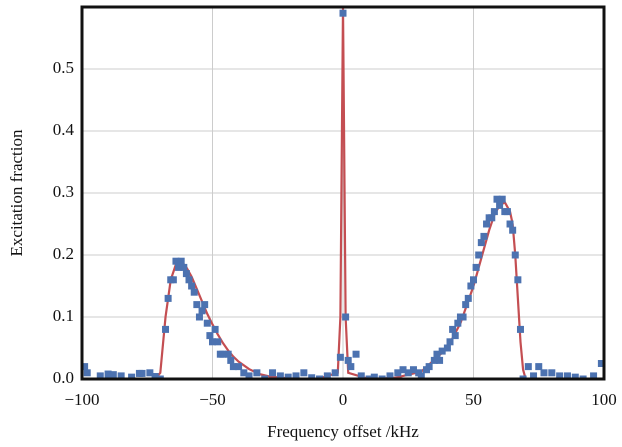 This screenshot has height=447, width=622. I want to click on y-tick-label: 0.4, so click(64, 129).